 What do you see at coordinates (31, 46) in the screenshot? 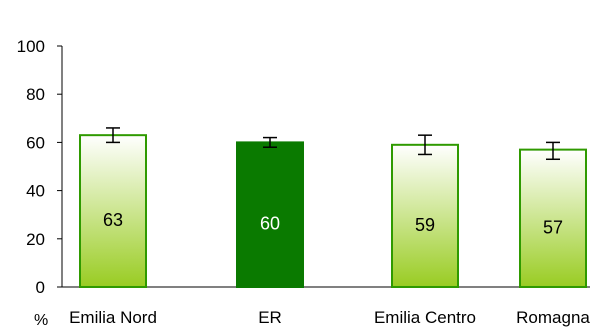
I see `y-tick-label: 100` at bounding box center [31, 46].